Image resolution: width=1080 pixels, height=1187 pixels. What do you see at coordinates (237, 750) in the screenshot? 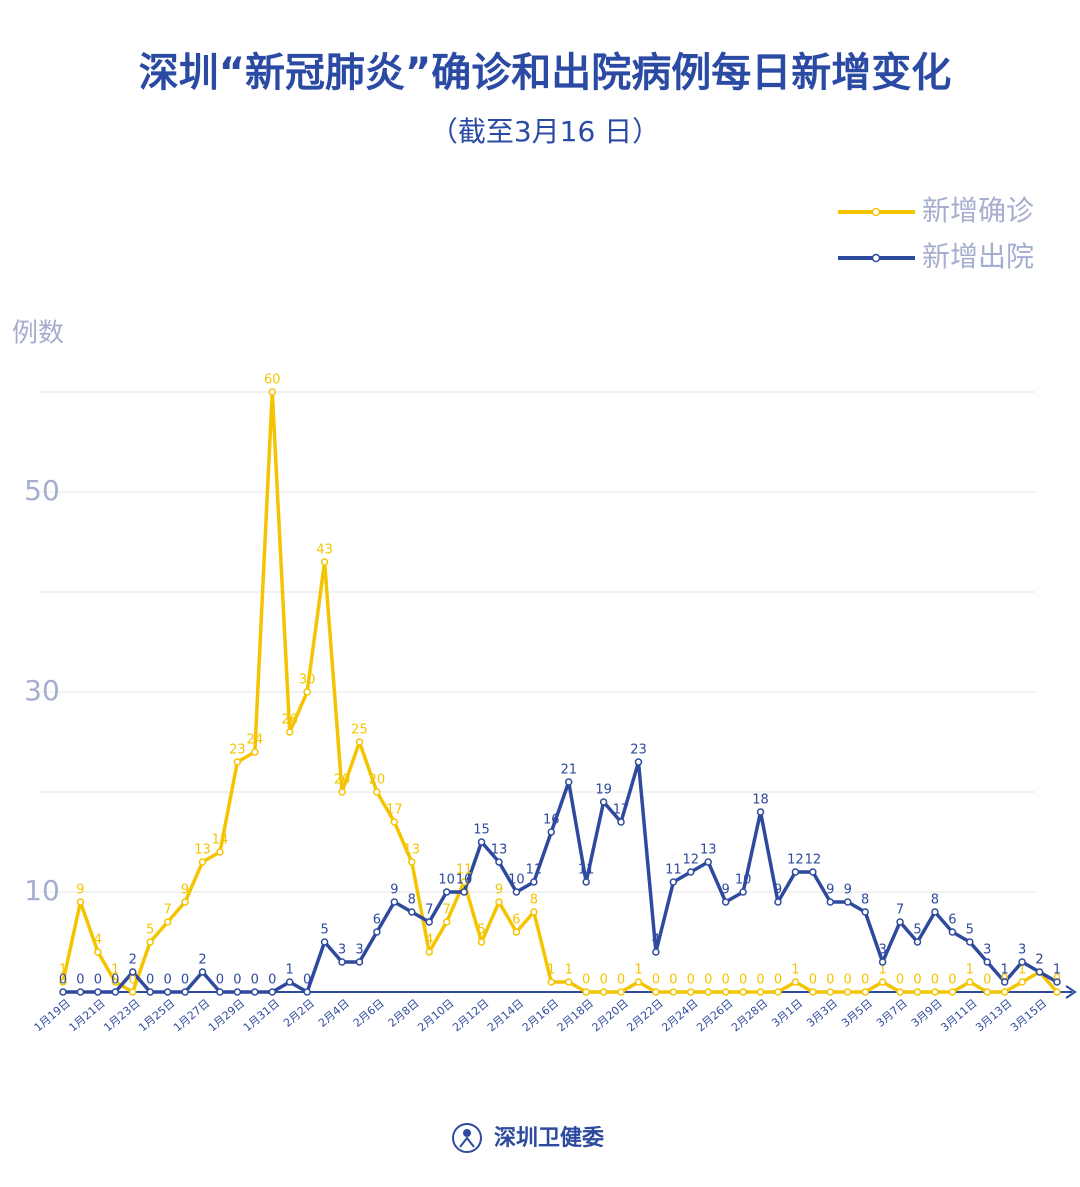
I see `data-label: 23` at bounding box center [237, 750].